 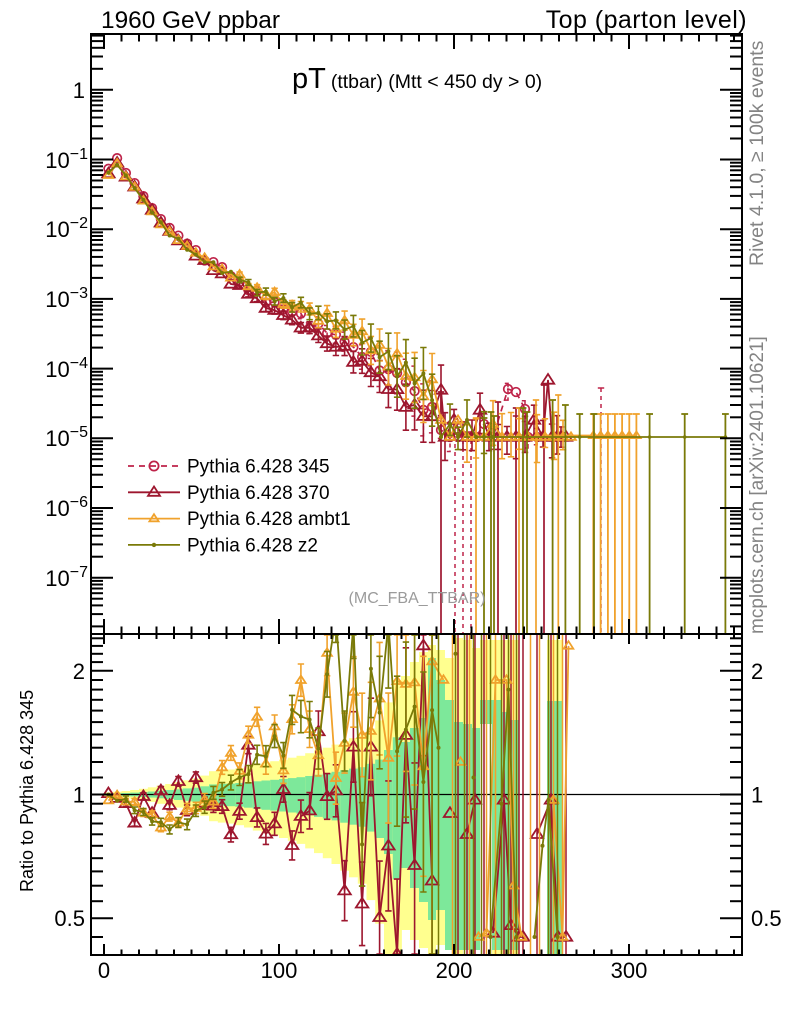 I want to click on svg-text: 10⁻⁴, so click(x=66, y=368).